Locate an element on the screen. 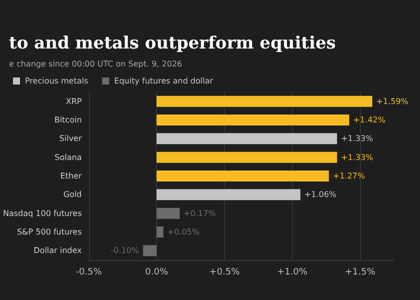  legend-label: Equity futures and dollar is located at coordinates (164, 81).